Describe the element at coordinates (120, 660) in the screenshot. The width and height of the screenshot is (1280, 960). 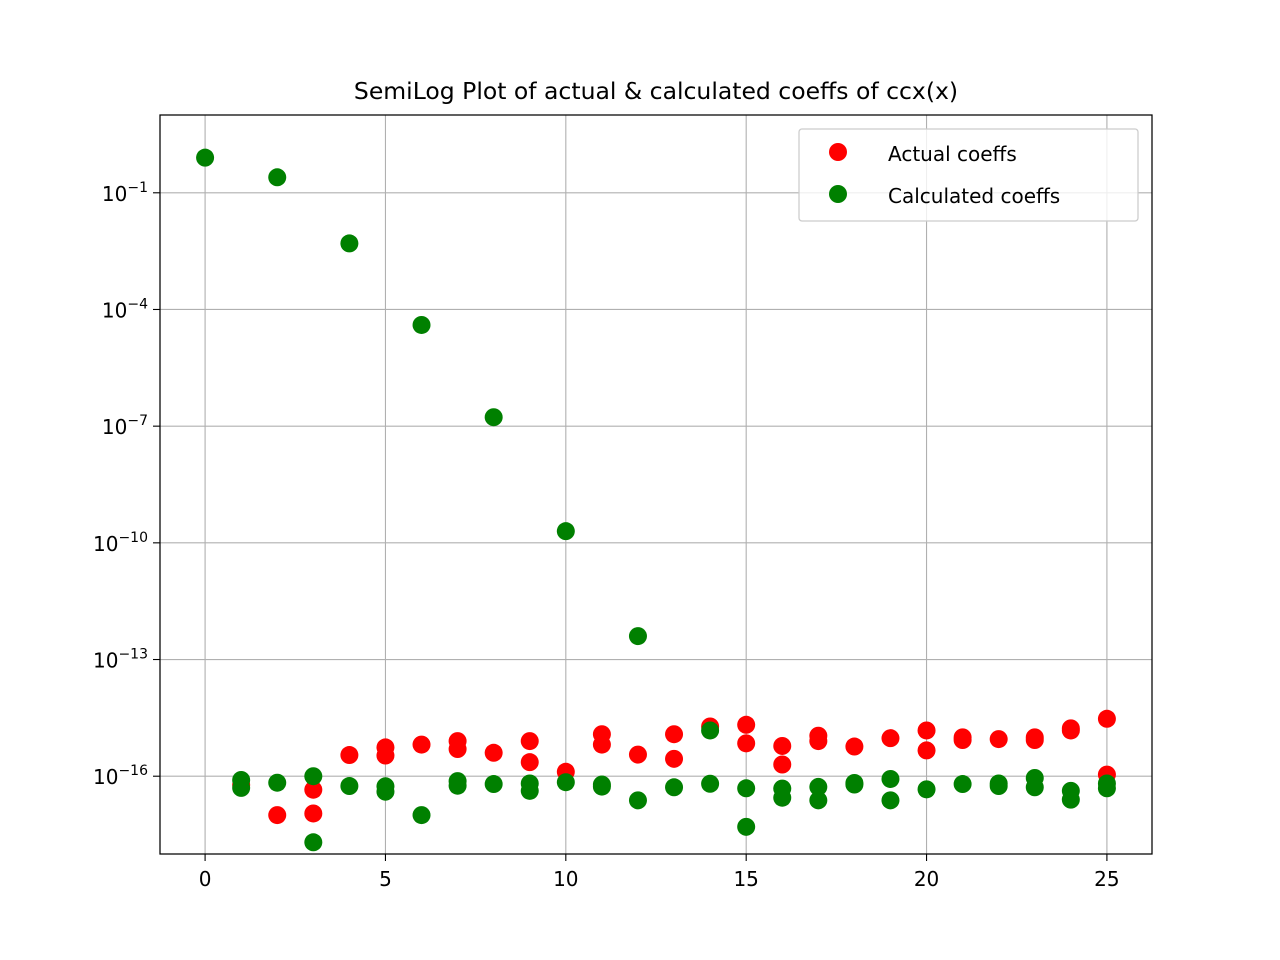
I see `y-tick-label: 10⁻¹³` at that location.